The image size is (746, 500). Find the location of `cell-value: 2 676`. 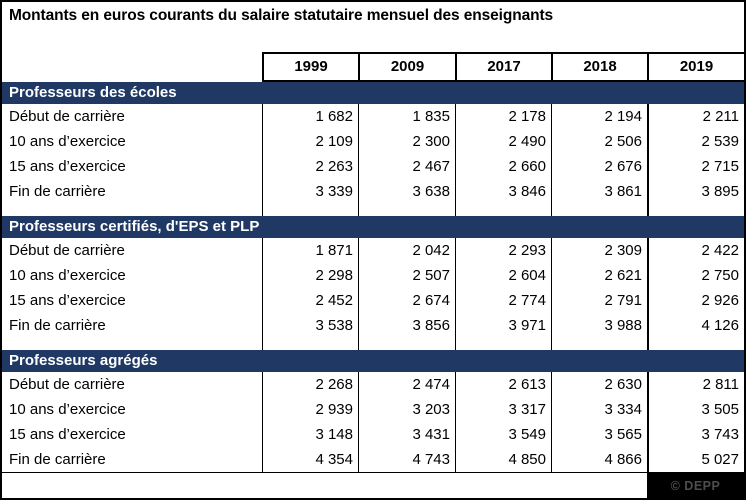

cell-value: 2 676 is located at coordinates (599, 166).